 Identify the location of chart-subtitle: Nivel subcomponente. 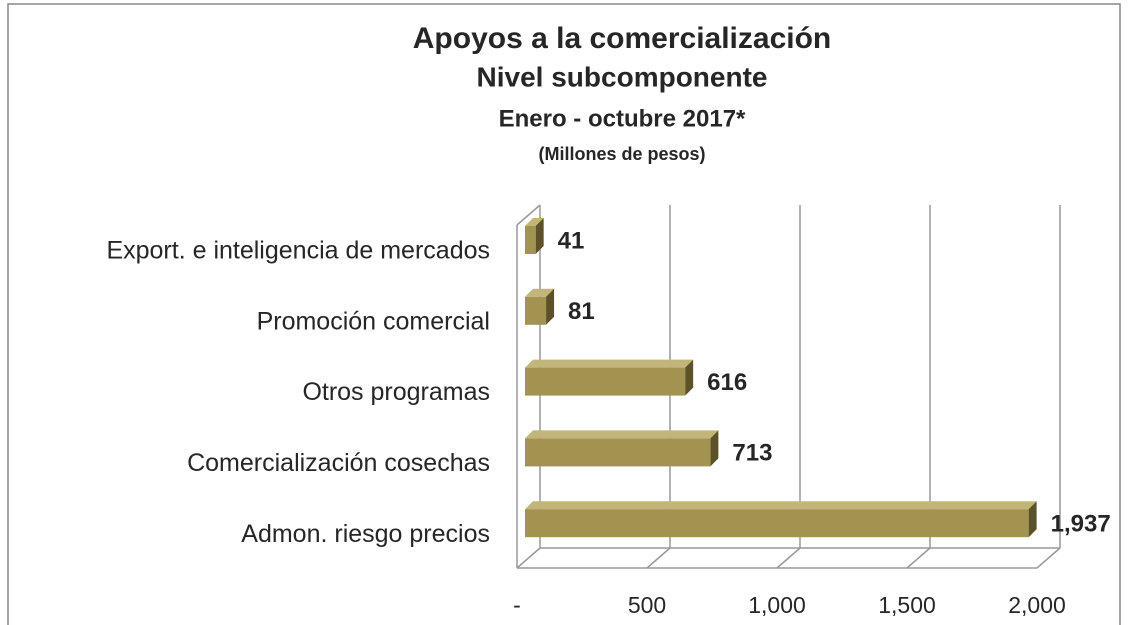
(622, 76).